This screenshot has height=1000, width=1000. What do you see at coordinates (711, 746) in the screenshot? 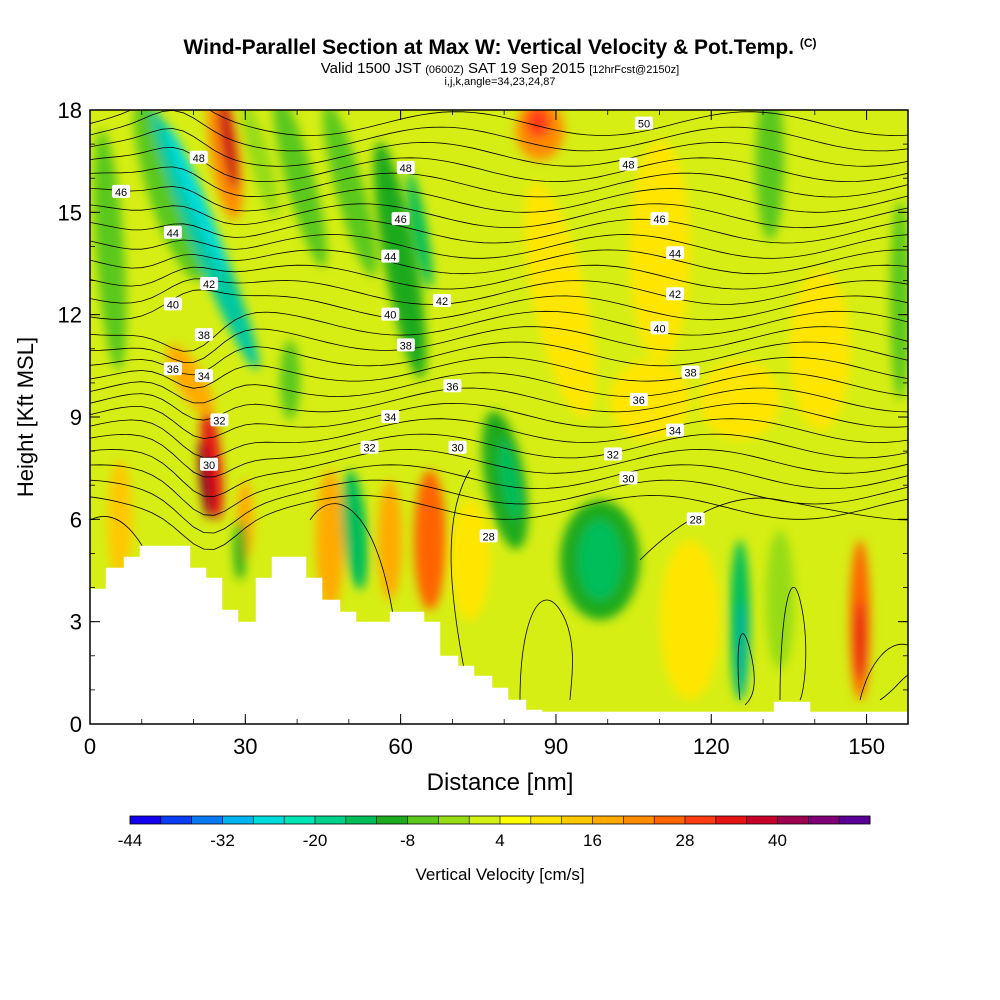
I see `x-tick-label: 120` at bounding box center [711, 746].